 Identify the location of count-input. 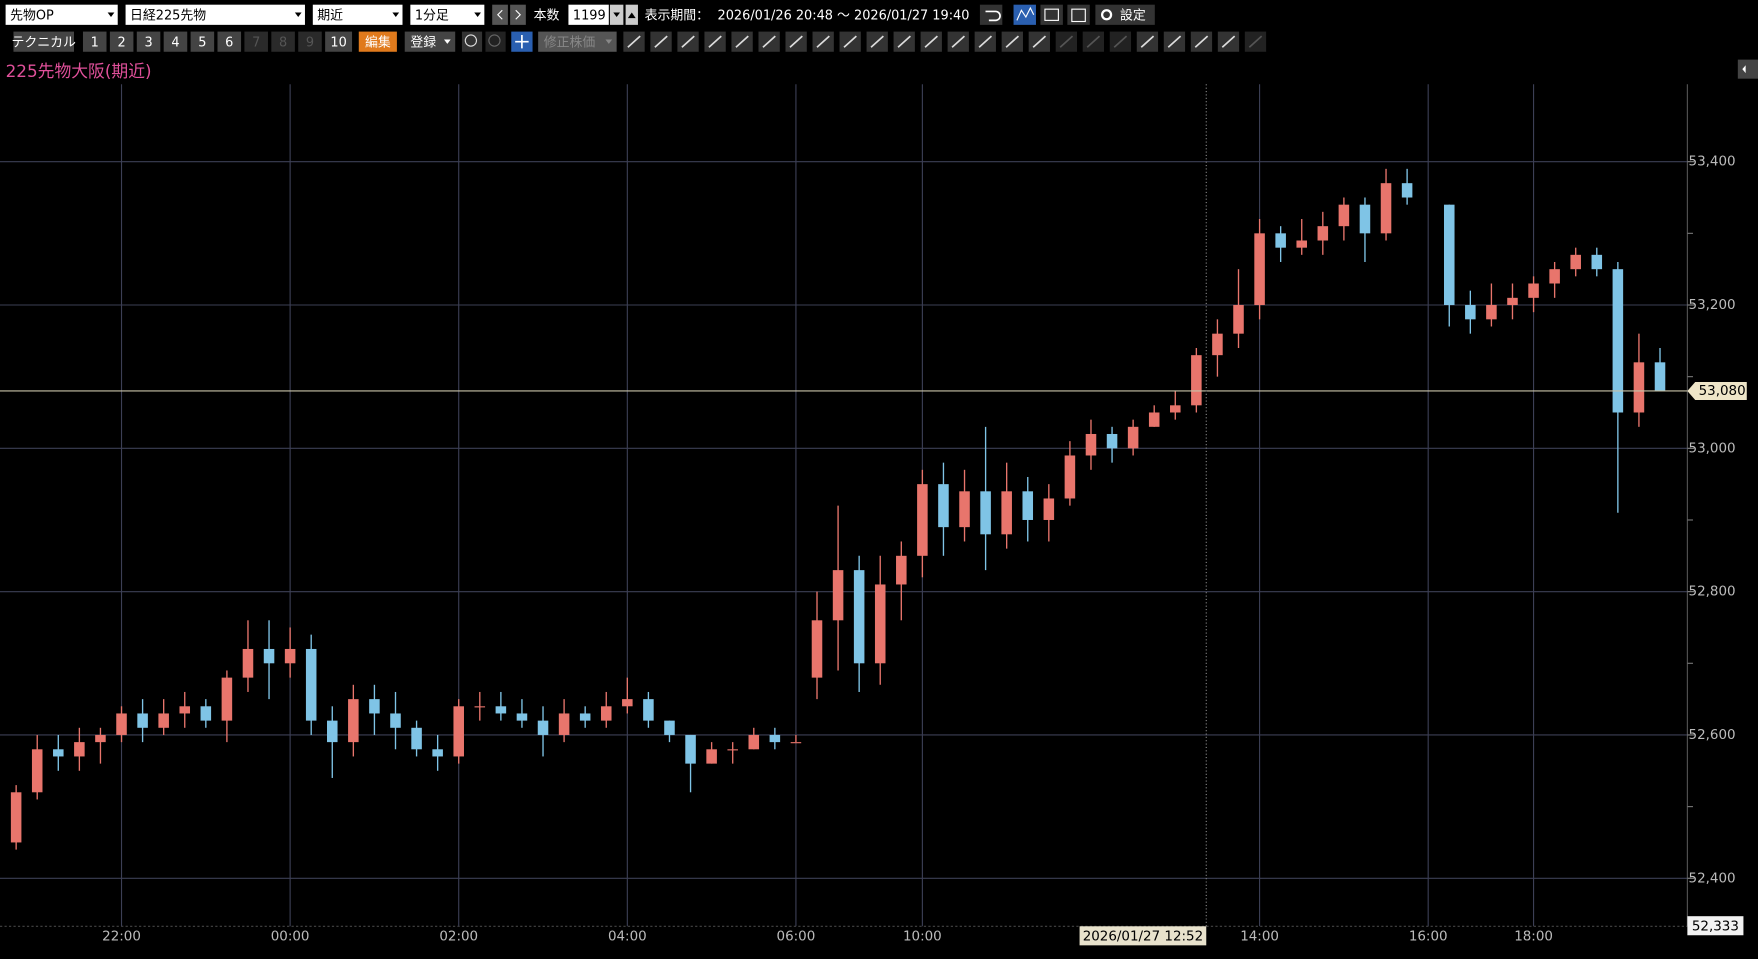
(588, 14).